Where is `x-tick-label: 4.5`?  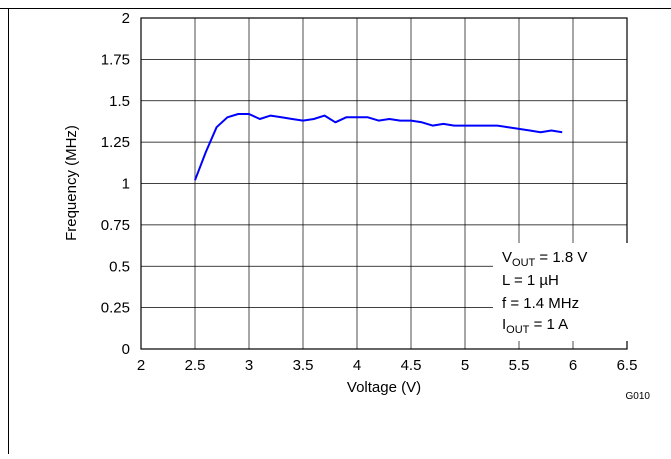
x-tick-label: 4.5 is located at coordinates (411, 365).